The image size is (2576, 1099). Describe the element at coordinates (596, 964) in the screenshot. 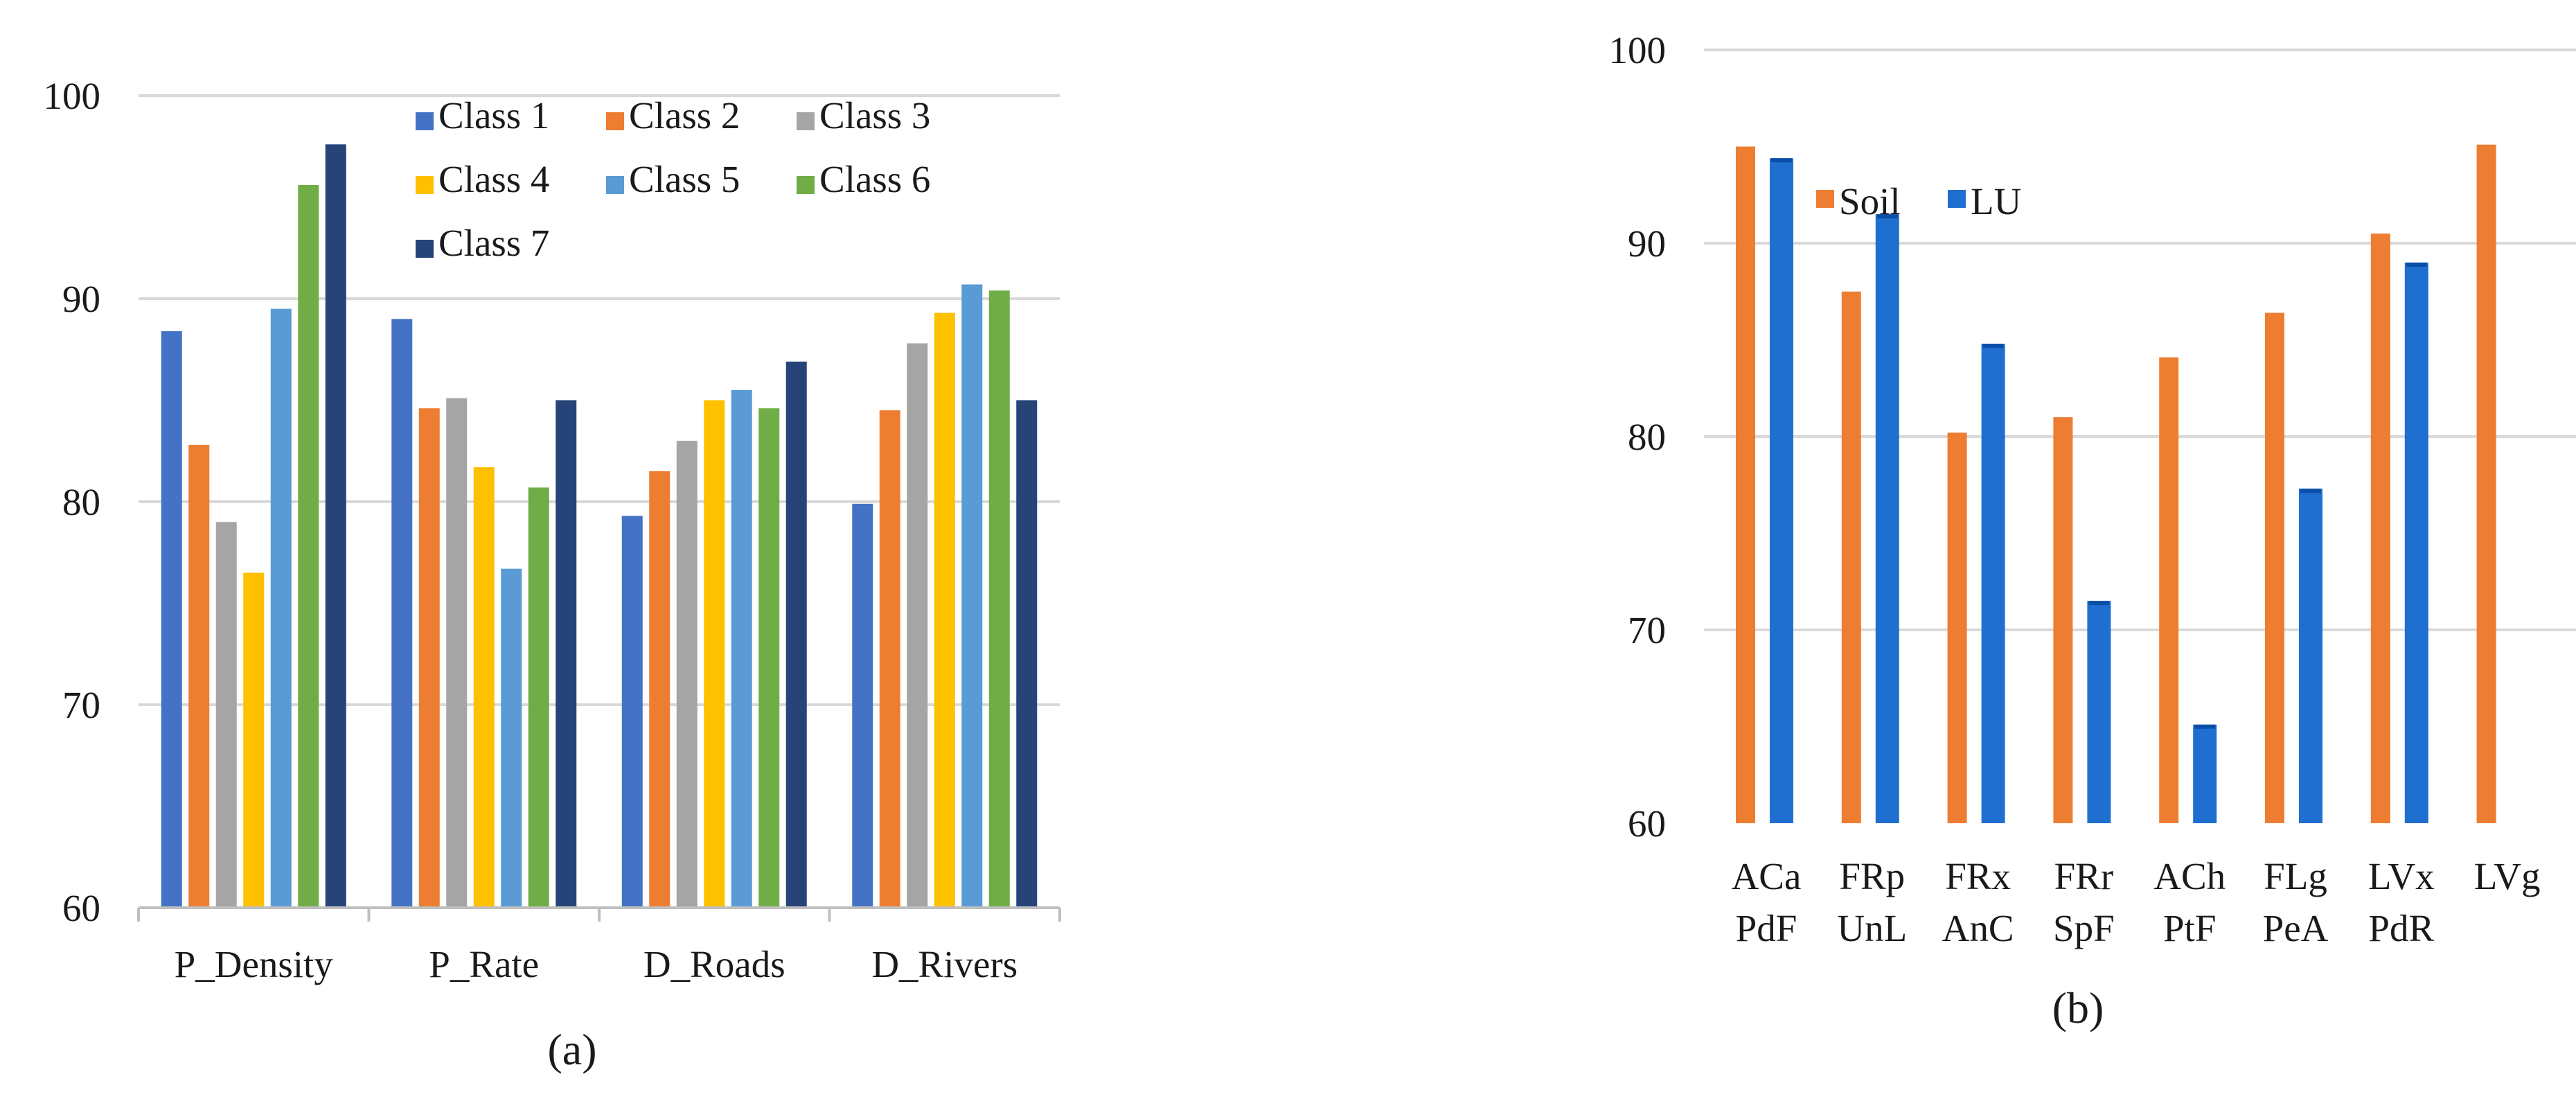

I see `category-labels-a: P_Density P_Rate D_Roads D_Rivers` at that location.